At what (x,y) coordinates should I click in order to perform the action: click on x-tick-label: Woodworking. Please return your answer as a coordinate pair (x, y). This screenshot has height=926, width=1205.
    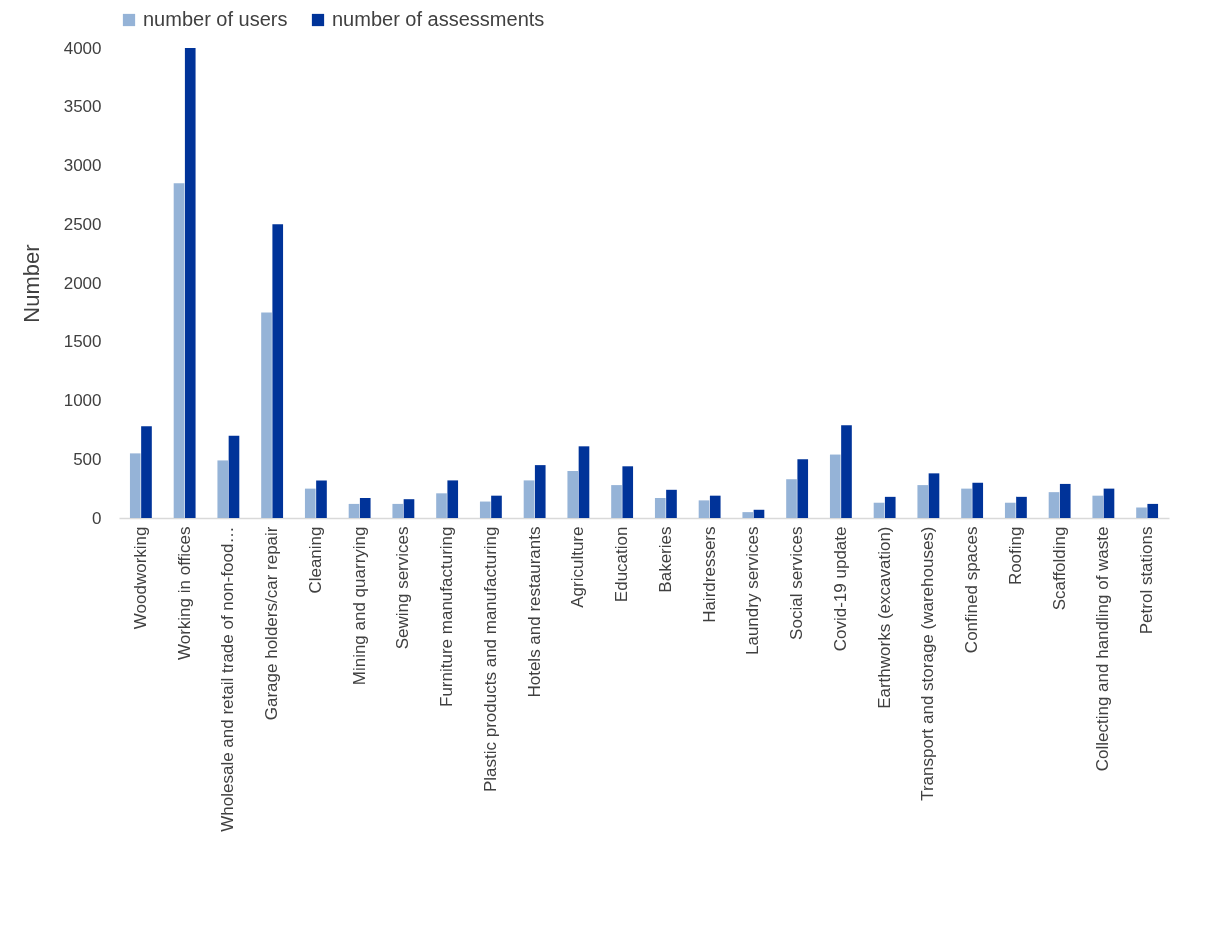
    Looking at the image, I should click on (140, 578).